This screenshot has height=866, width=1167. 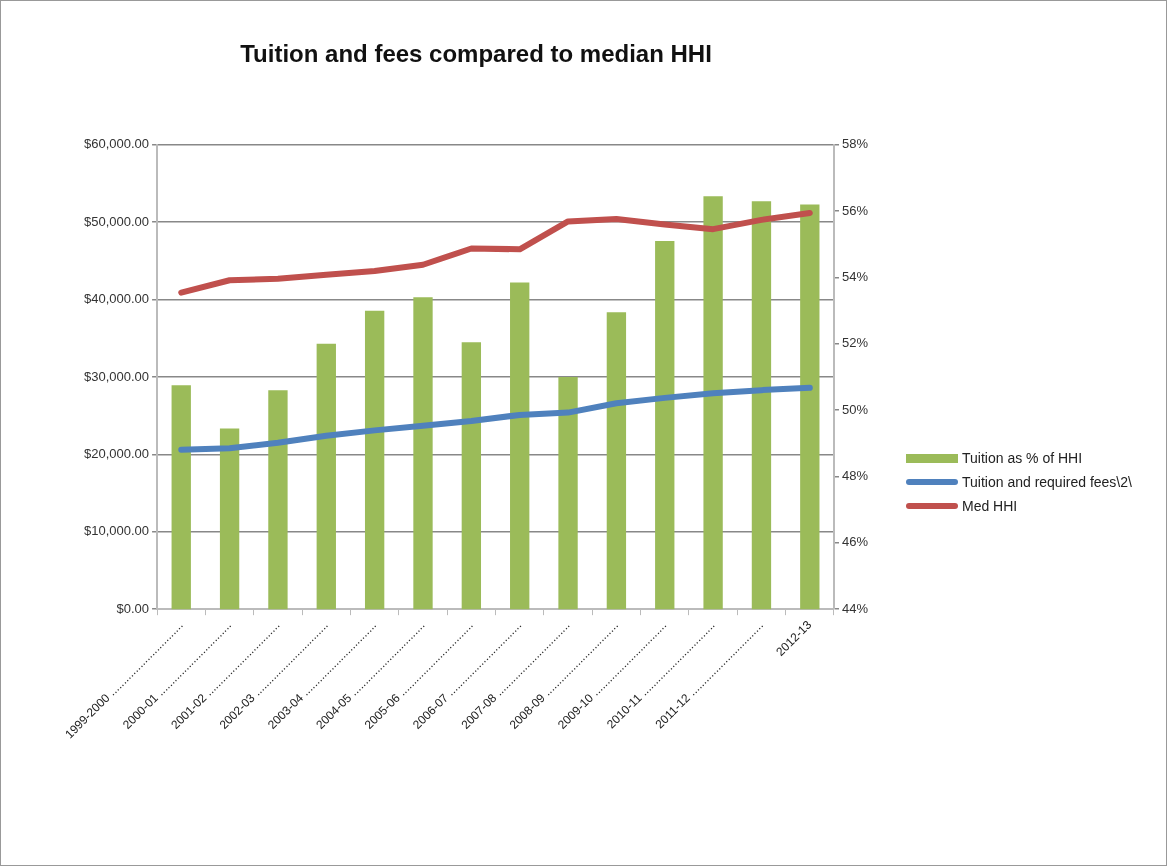 What do you see at coordinates (116, 144) in the screenshot?
I see `y-tick-label: $60,000.00` at bounding box center [116, 144].